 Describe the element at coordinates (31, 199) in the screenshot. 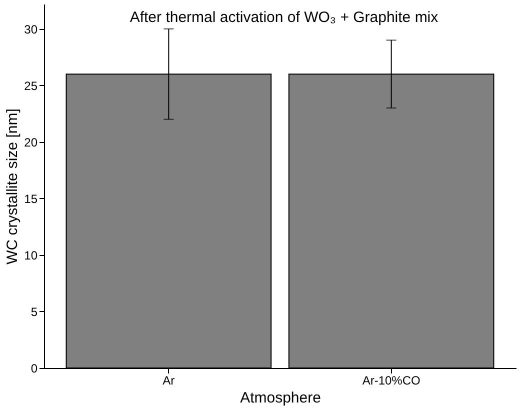

I see `y-tick-label: 15` at that location.